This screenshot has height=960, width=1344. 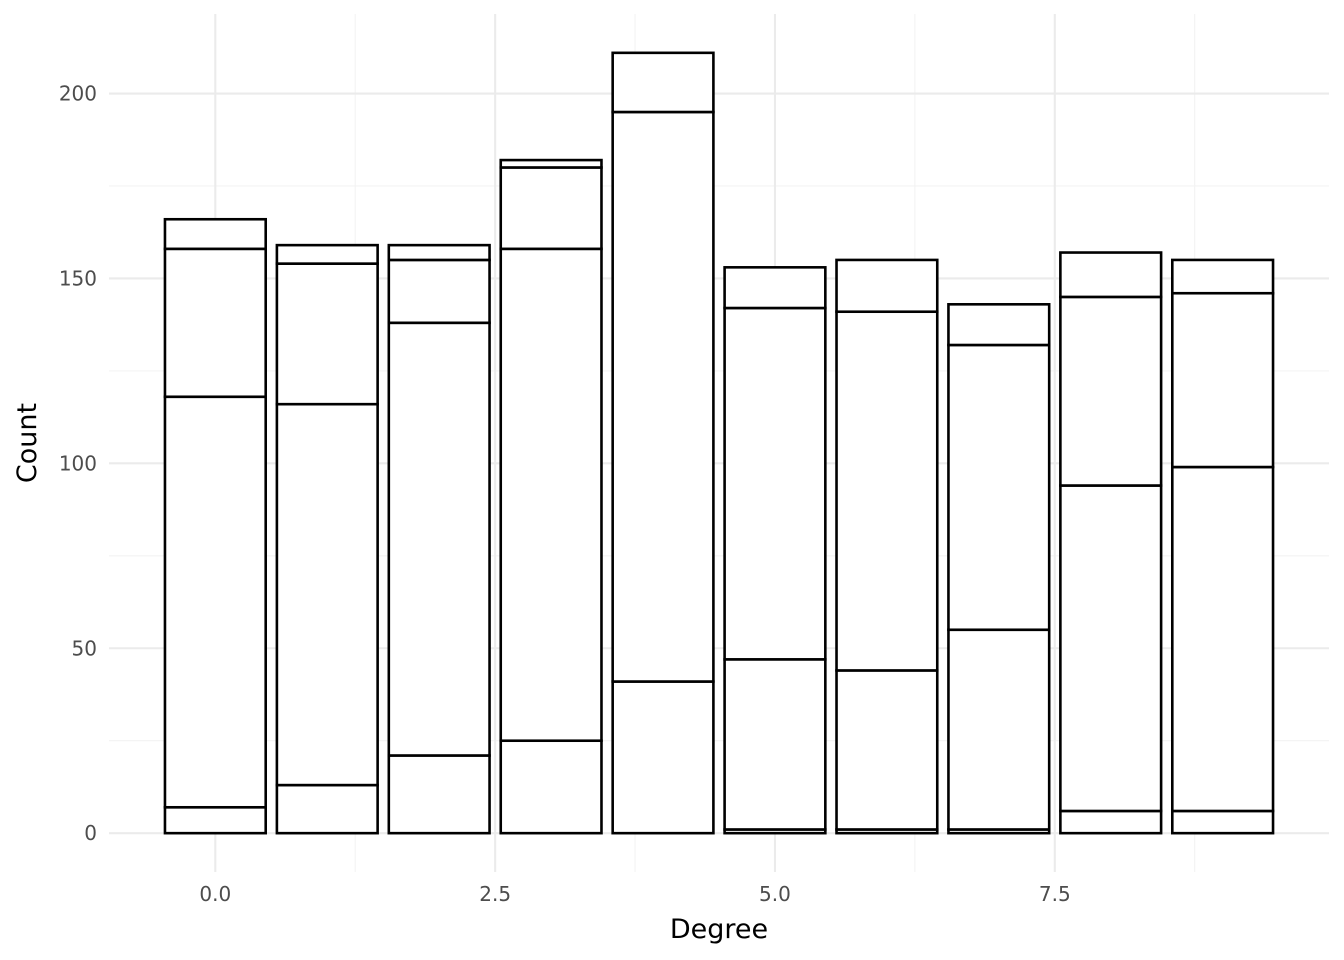 What do you see at coordinates (634, 894) in the screenshot?
I see `x-axis-tick-labels: 0.0 2.5 5.0 7.5` at bounding box center [634, 894].